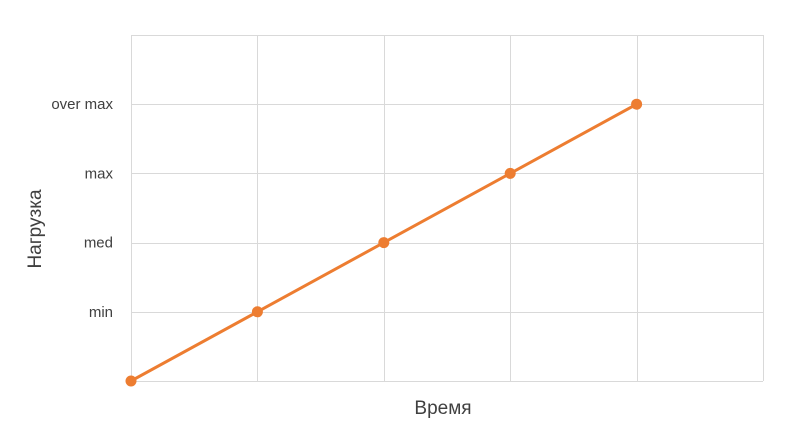 Image resolution: width=800 pixels, height=443 pixels. What do you see at coordinates (442, 408) in the screenshot?
I see `x-axis-title: Время` at bounding box center [442, 408].